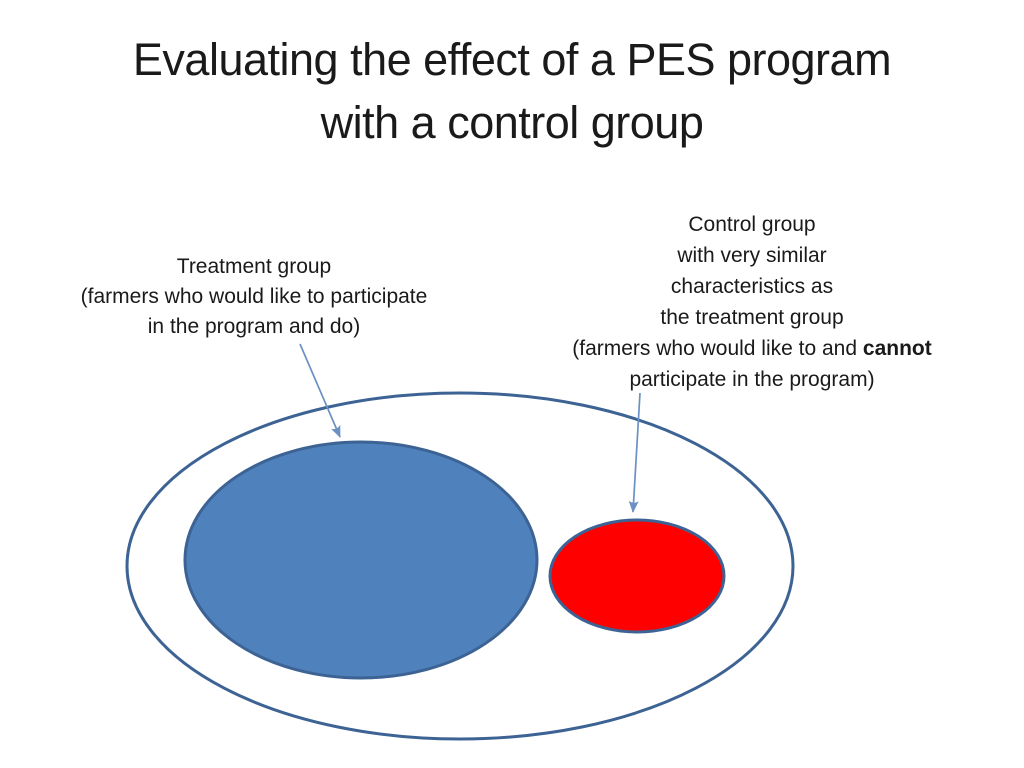  I want to click on control-group-label-cannot: cannot, so click(897, 348).